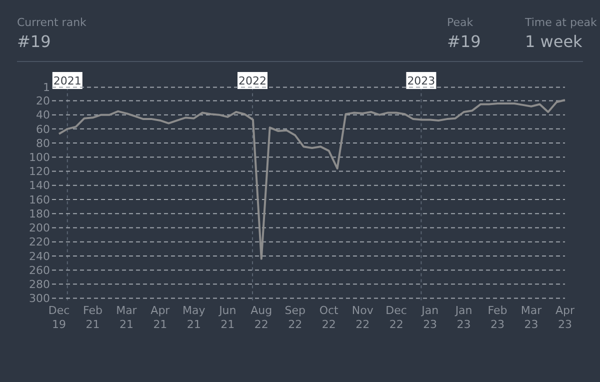  What do you see at coordinates (46, 87) in the screenshot?
I see `y-tick-label: 1` at bounding box center [46, 87].